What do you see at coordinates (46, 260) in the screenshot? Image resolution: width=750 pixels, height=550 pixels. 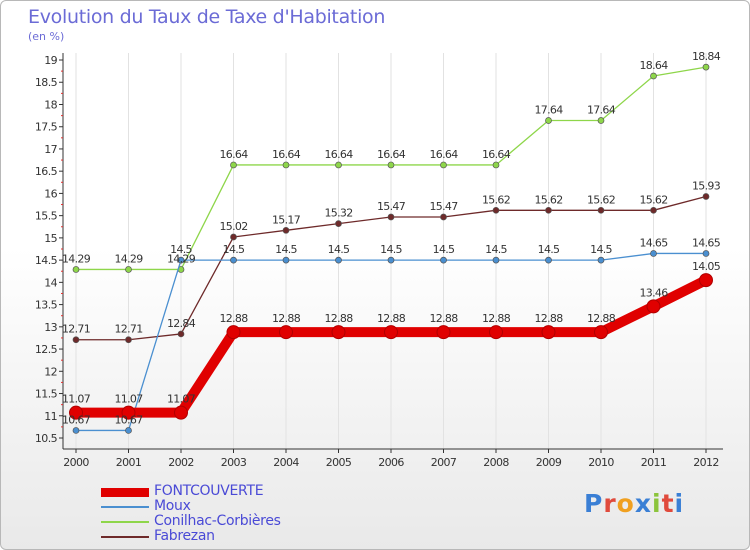 I see `y-tick-label: 14.5` at bounding box center [46, 260].